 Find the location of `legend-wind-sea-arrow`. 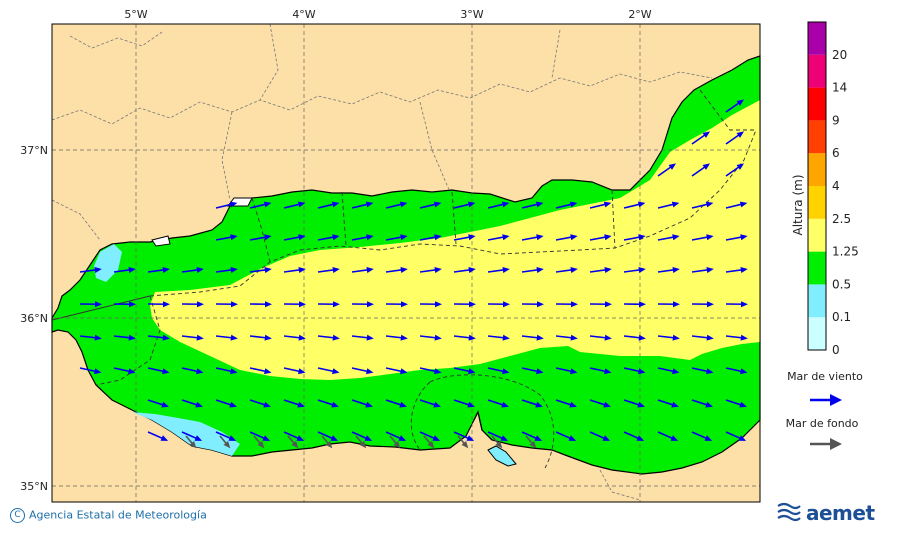

legend-wind-sea-arrow is located at coordinates (826, 400).